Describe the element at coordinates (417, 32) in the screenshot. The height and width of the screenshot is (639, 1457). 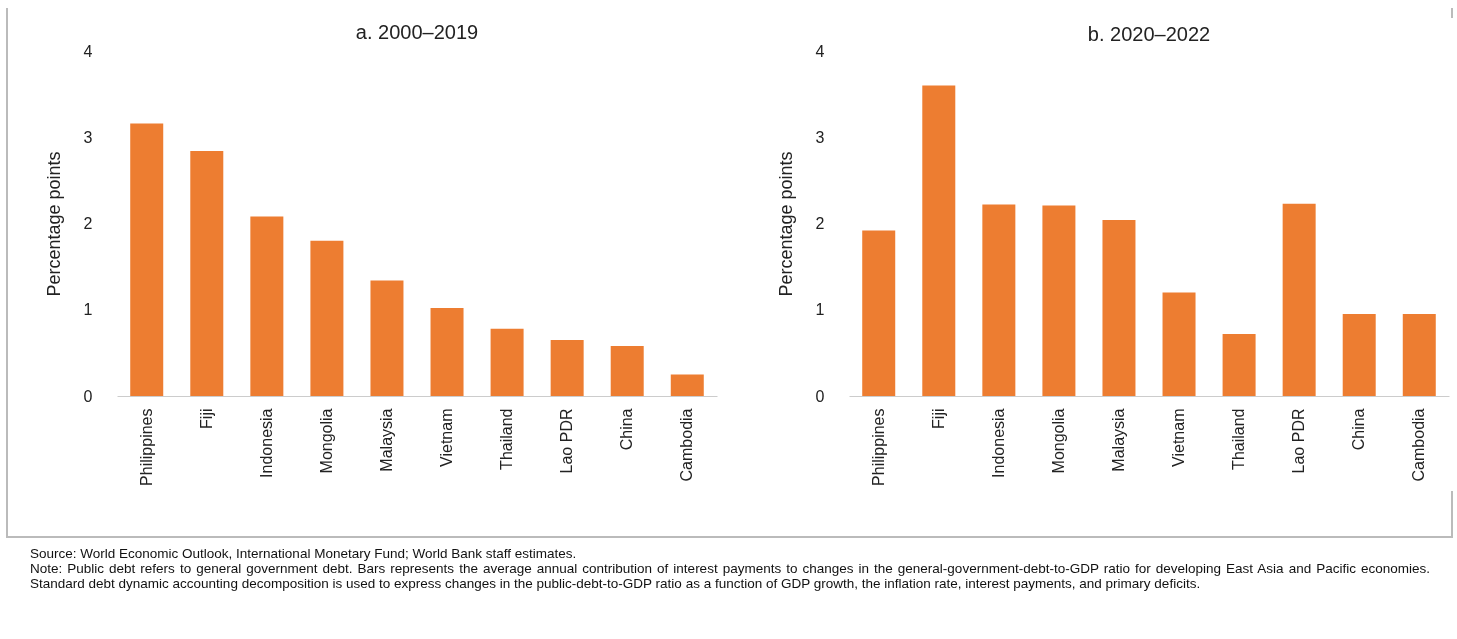
I see `chart-title: a. 2000–2019` at that location.